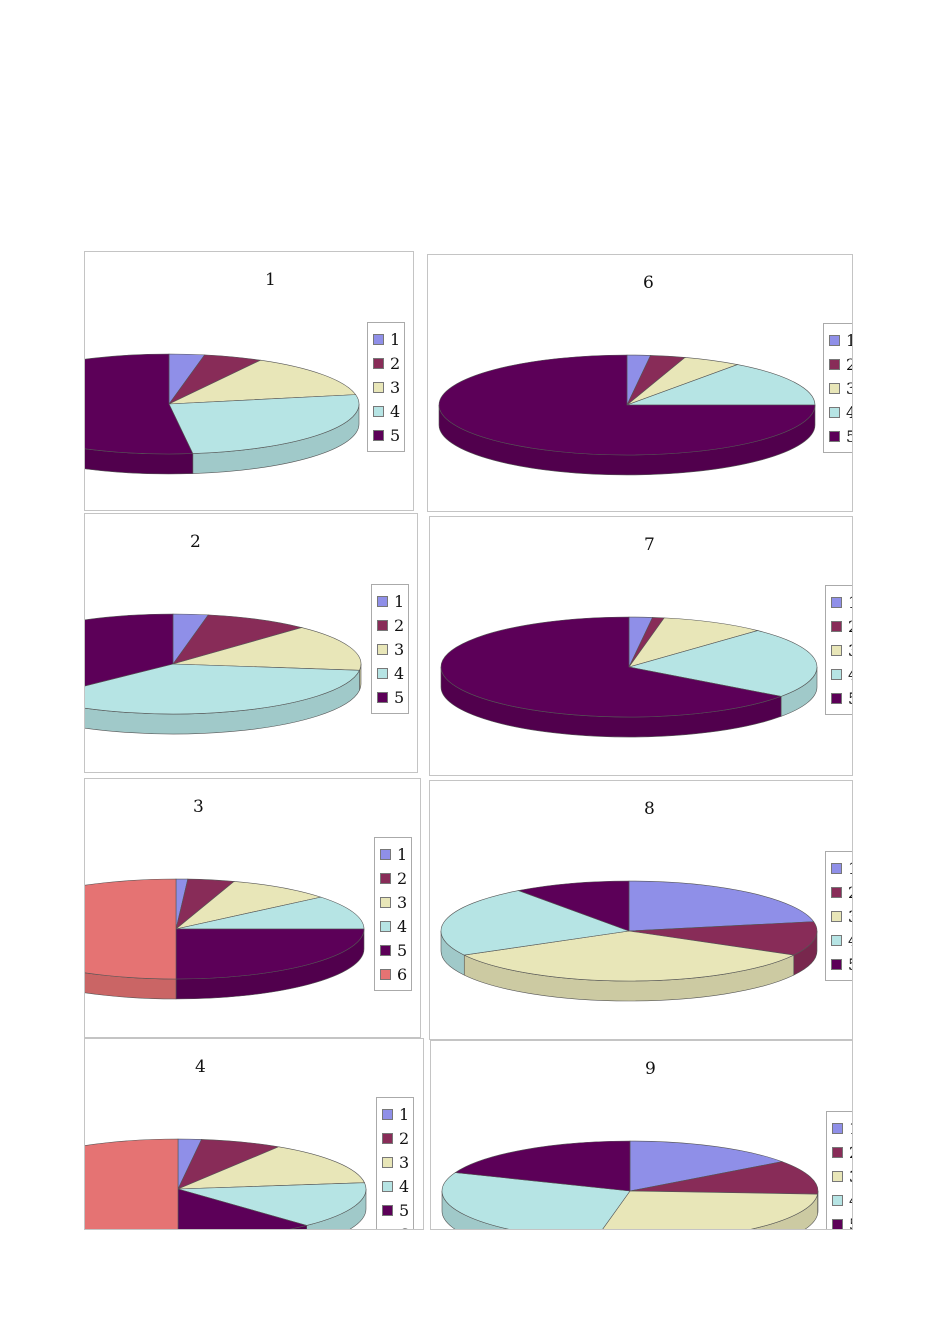  I want to click on chart-panel-6: 6 1 2 3 4 5, so click(640, 383).